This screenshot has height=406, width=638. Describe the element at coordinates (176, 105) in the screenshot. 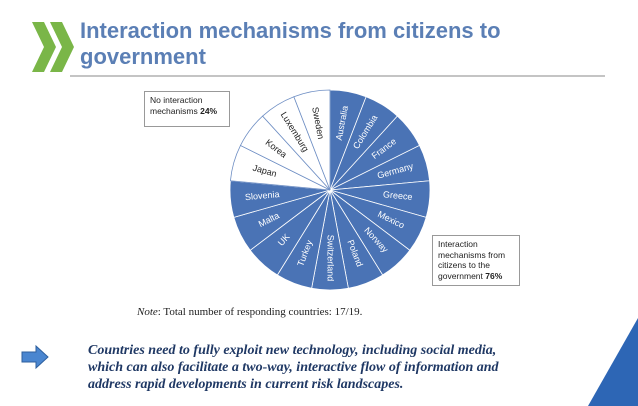

I see `callout-text: No interaction mechanisms` at that location.